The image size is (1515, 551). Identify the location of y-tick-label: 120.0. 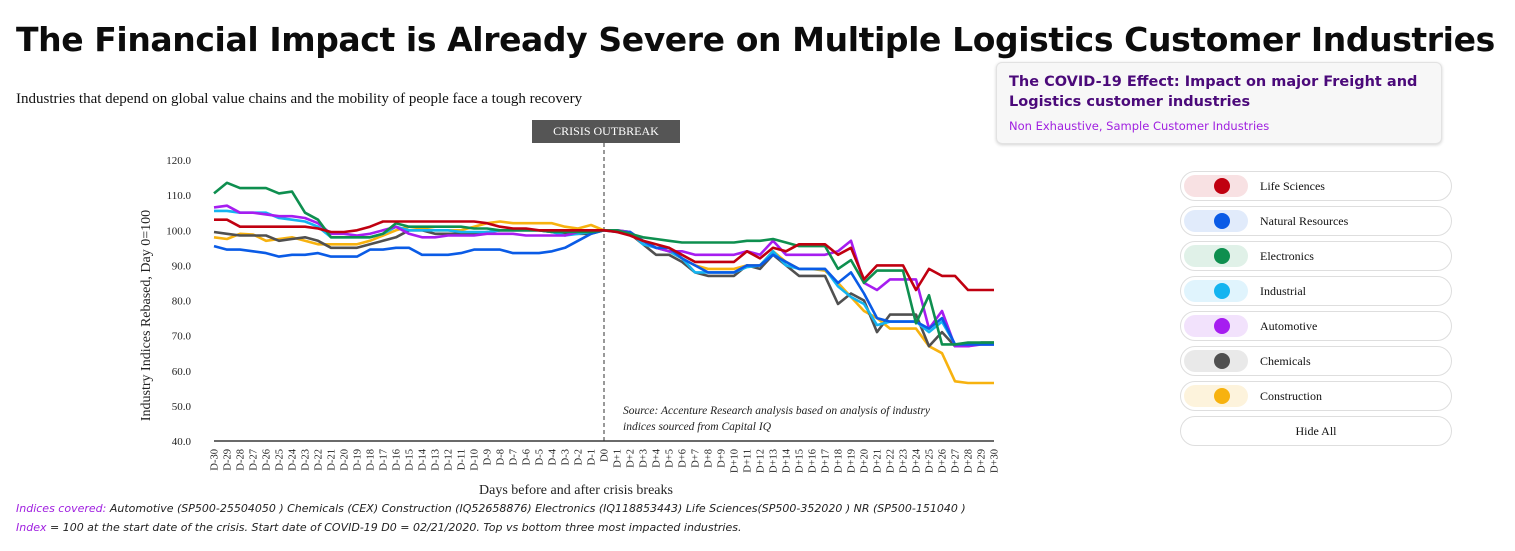
(178, 161).